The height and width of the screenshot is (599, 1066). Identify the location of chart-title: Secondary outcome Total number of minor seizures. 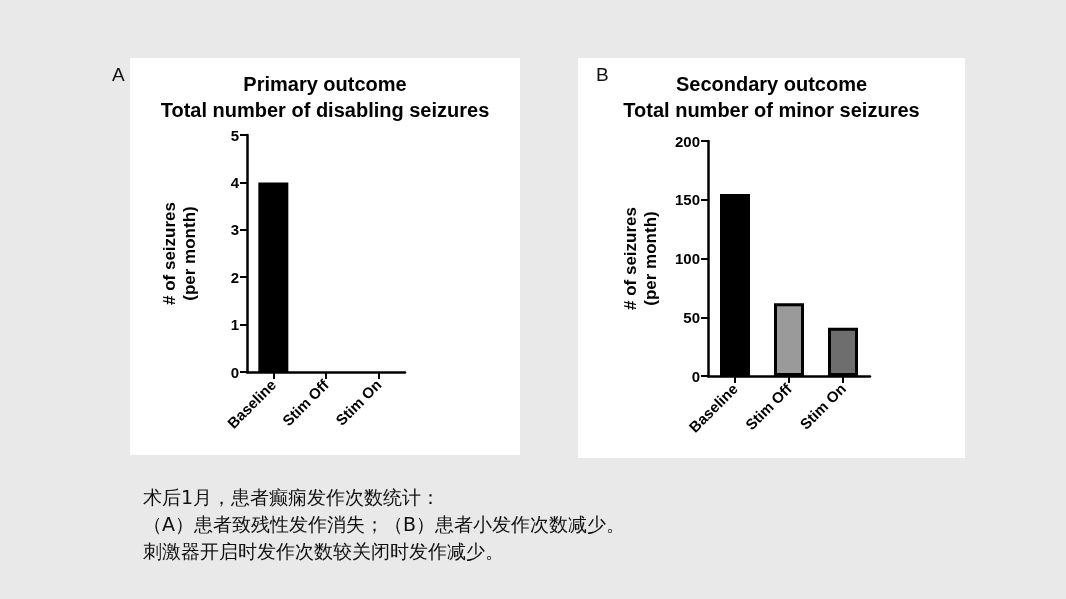
(771, 97).